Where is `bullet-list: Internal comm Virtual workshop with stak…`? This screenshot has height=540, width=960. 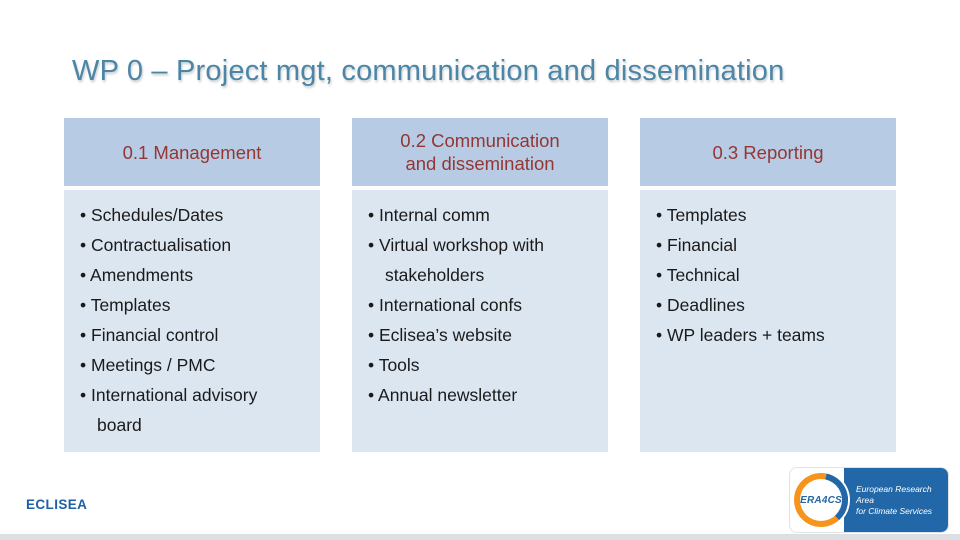 bullet-list: Internal comm Virtual workshop with stak… is located at coordinates (483, 305).